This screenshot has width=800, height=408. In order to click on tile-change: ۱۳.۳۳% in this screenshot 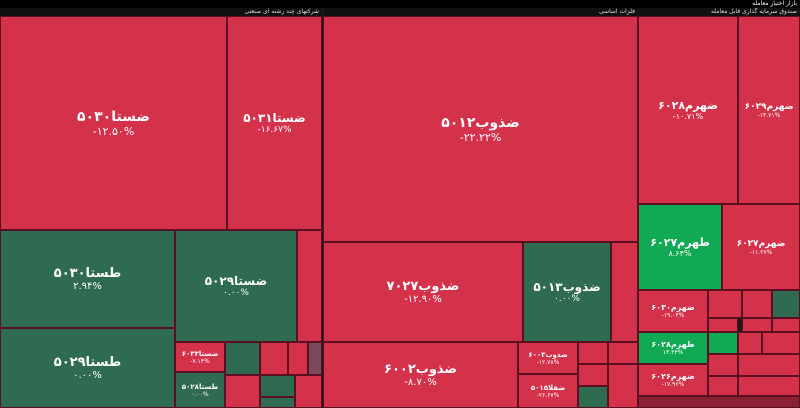, I will do `click(673, 352)`.